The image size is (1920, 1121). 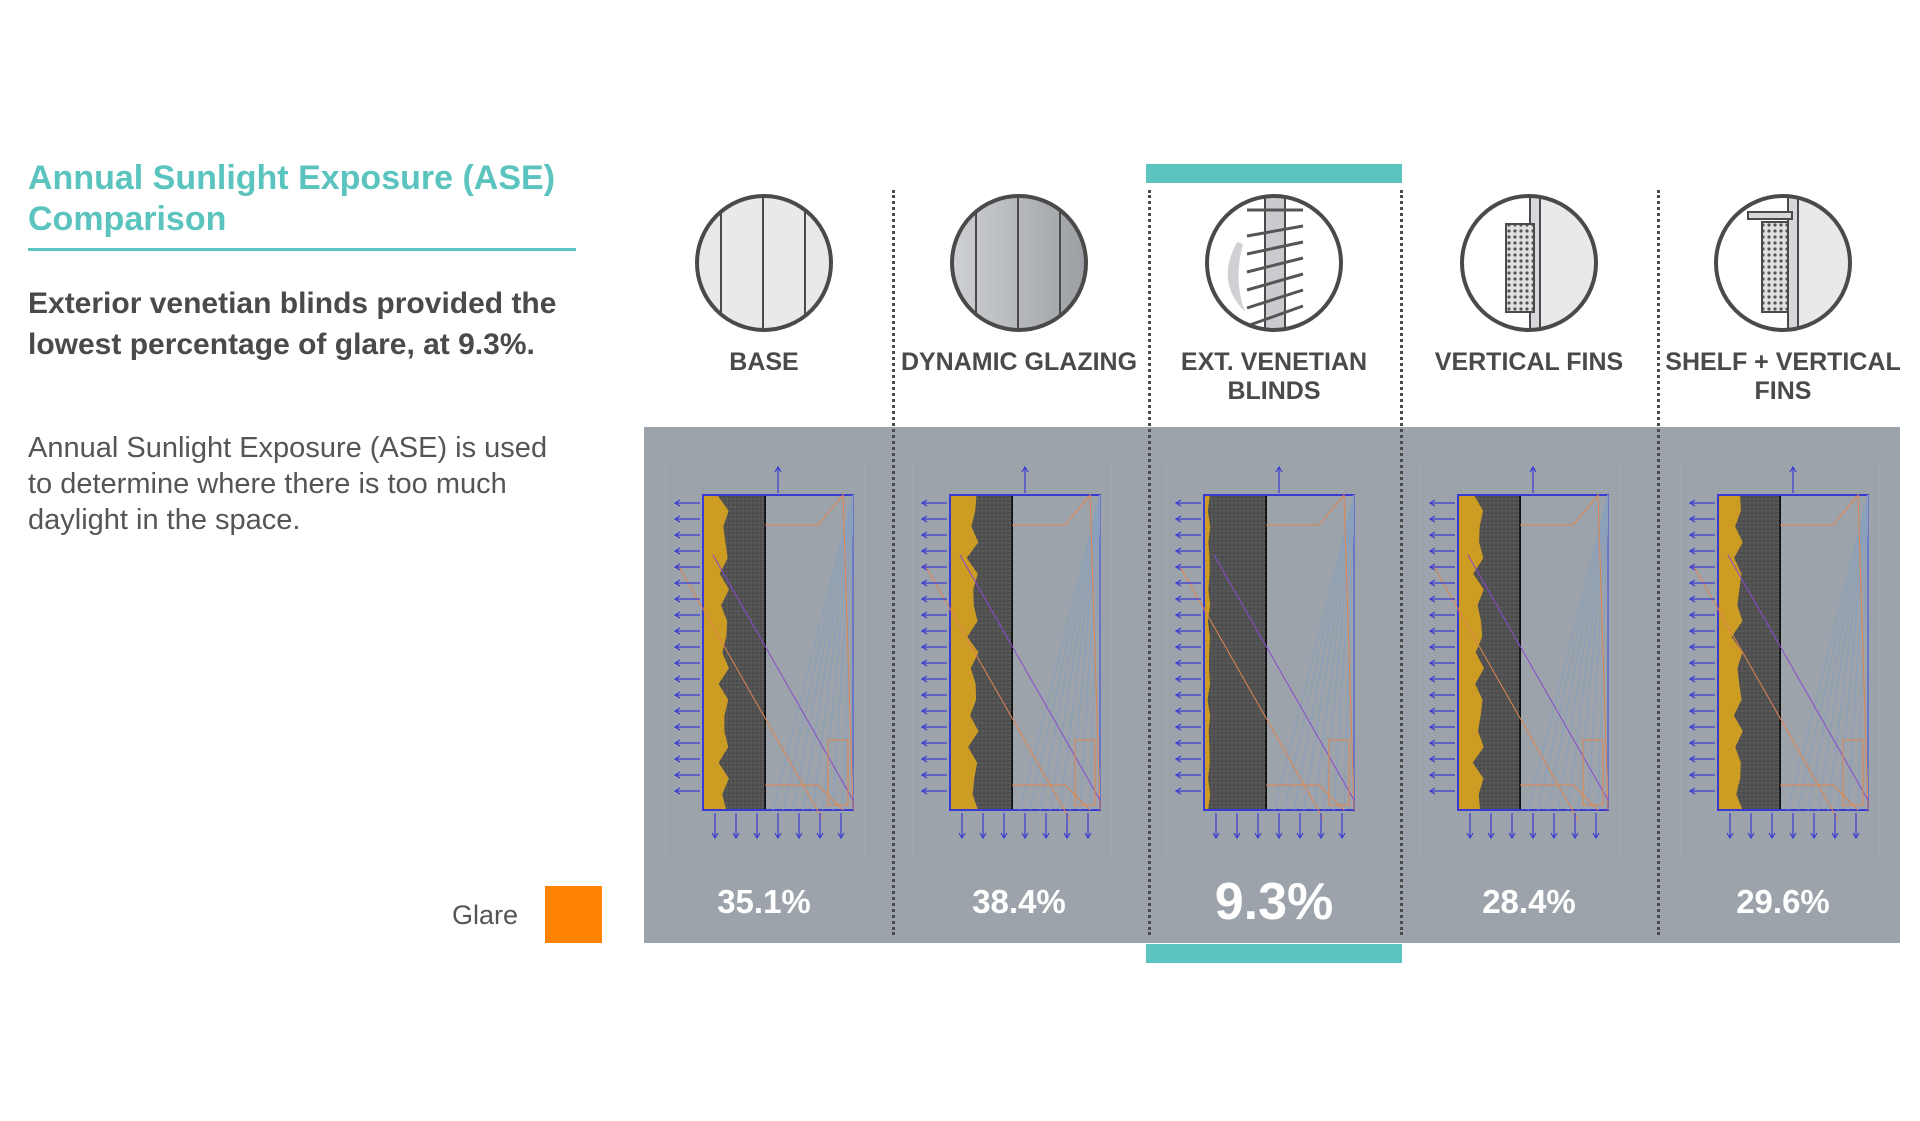 What do you see at coordinates (1012, 660) in the screenshot?
I see `floor-plan-dynamic-glazing` at bounding box center [1012, 660].